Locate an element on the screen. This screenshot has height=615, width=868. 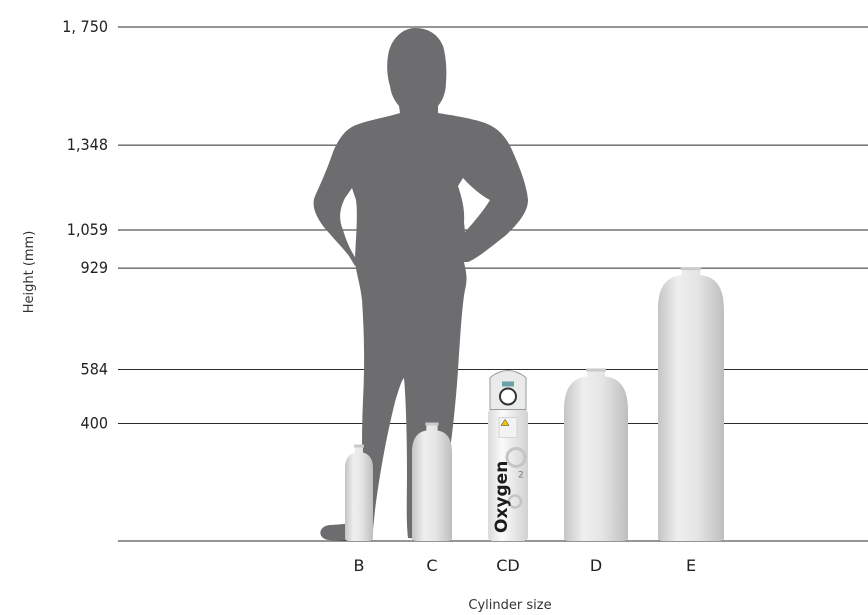
category-label: E is located at coordinates (691, 565).